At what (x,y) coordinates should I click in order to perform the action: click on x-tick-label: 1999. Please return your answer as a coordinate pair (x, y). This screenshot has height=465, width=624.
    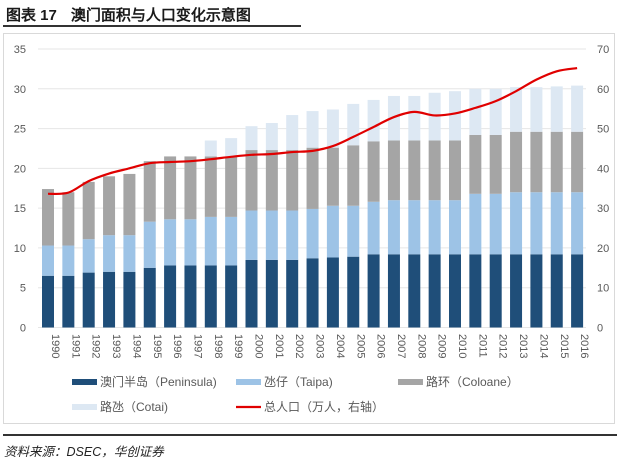
    Looking at the image, I should click on (238, 346).